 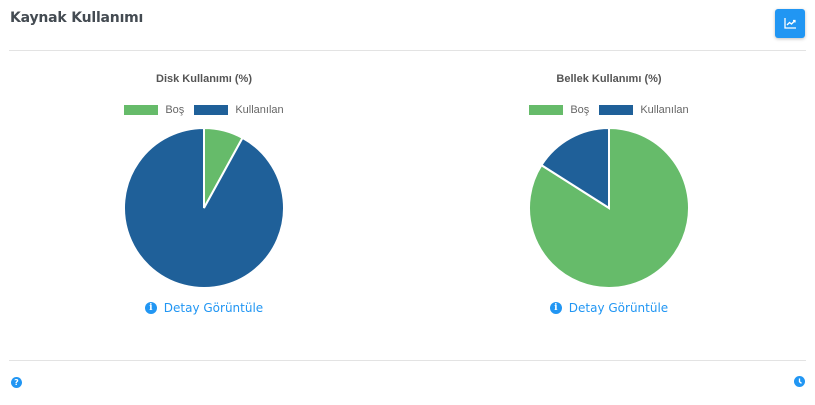 I want to click on chart-line-icon, so click(x=789, y=23).